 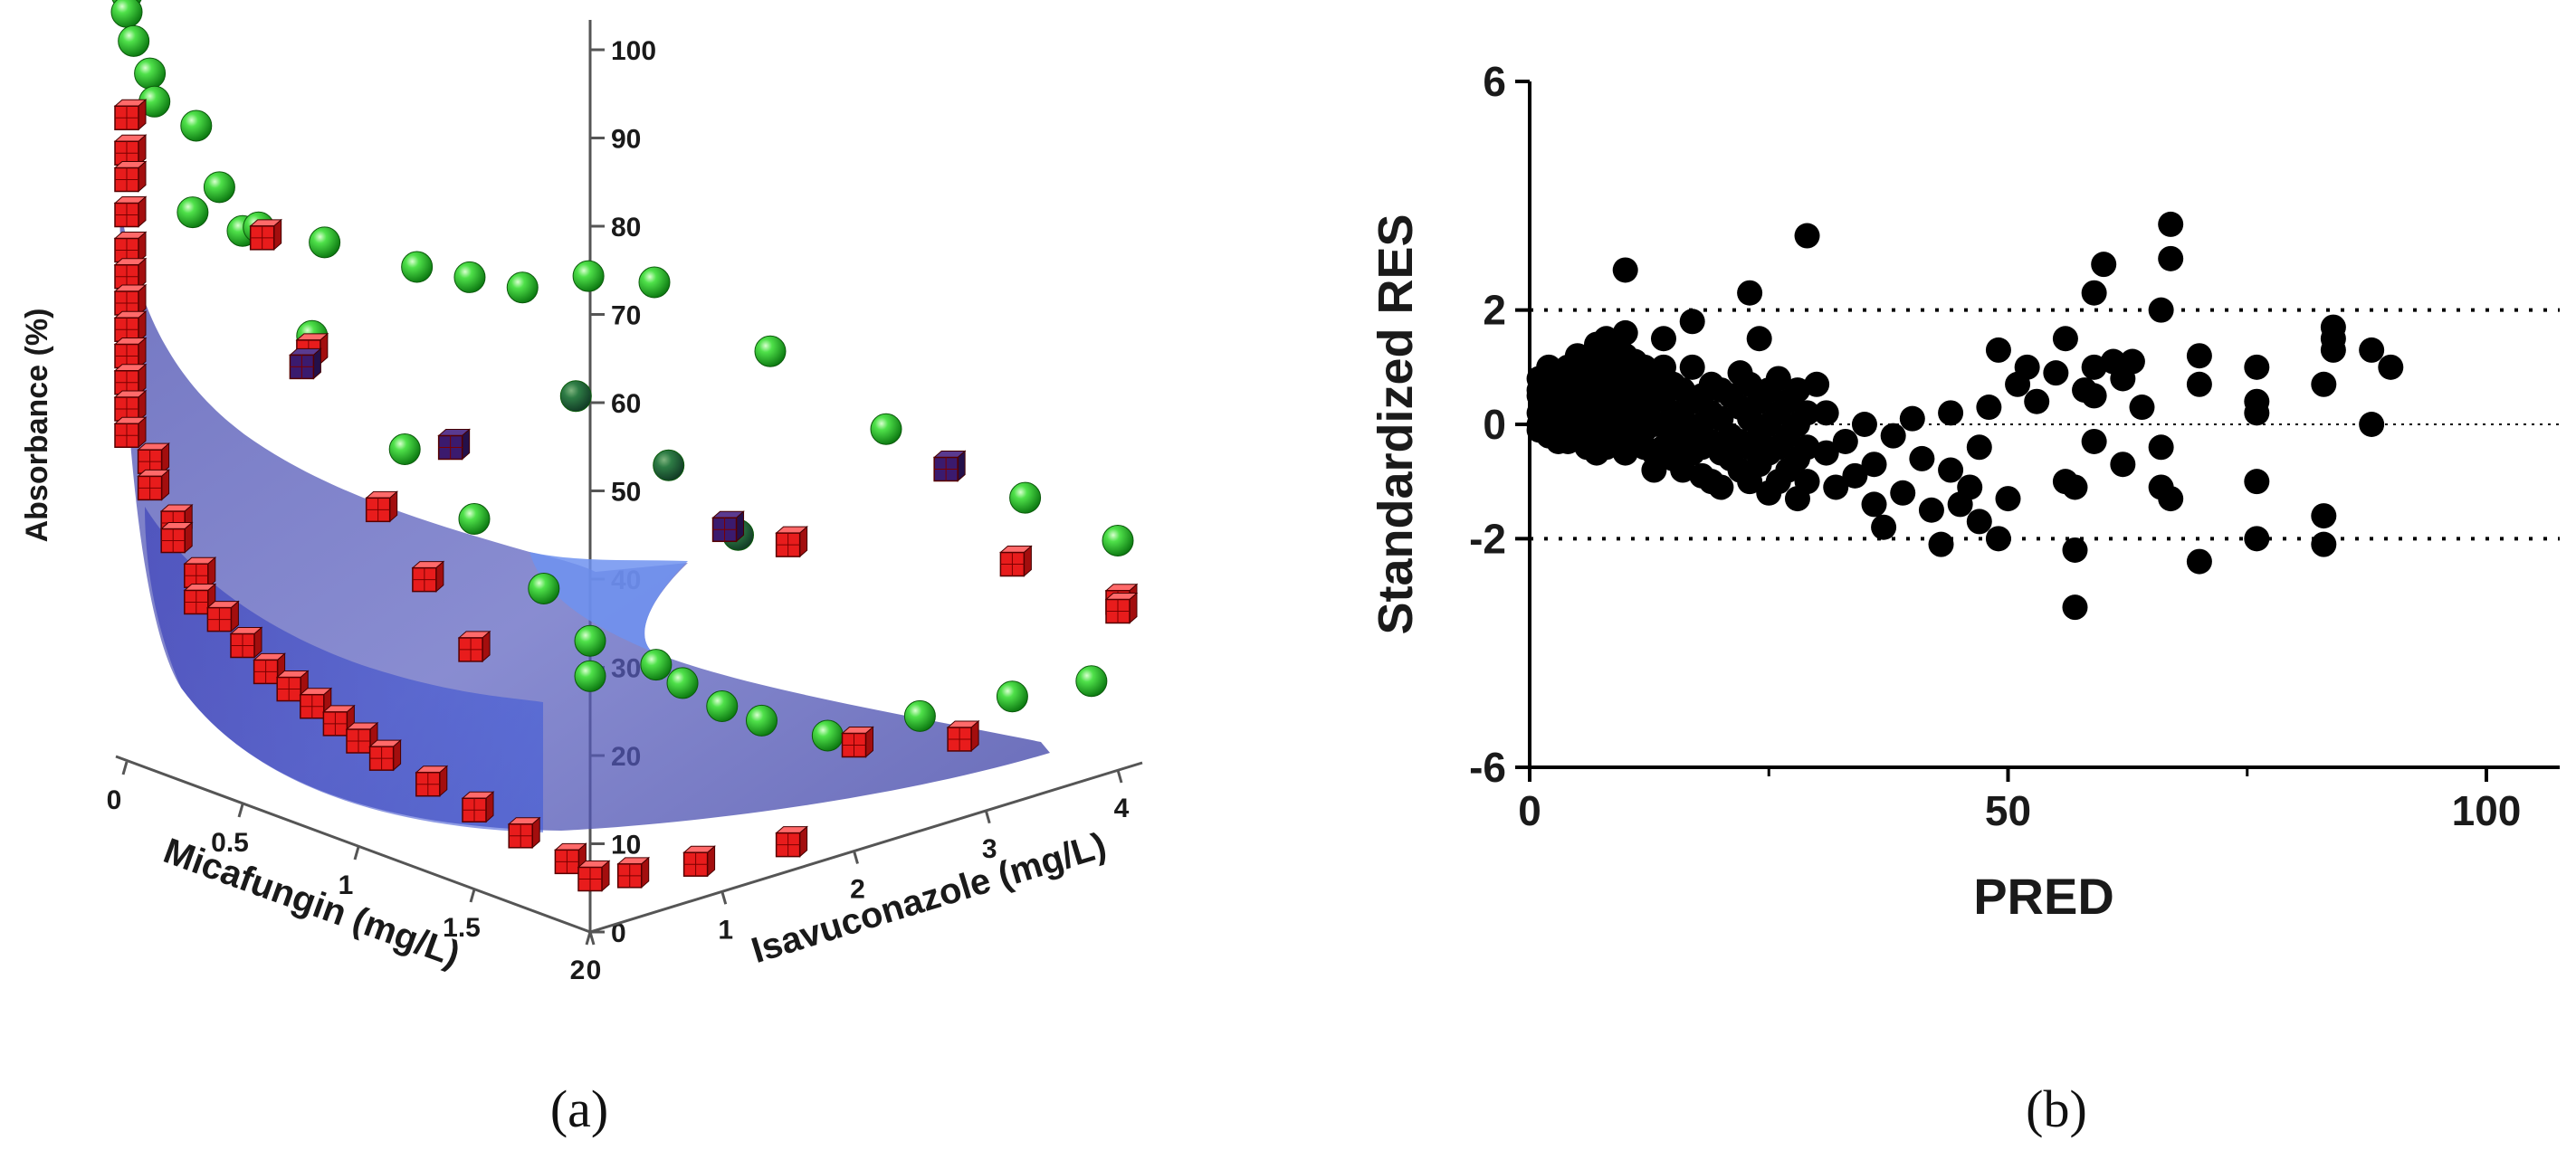 What do you see at coordinates (114, 800) in the screenshot?
I see `x-tick-label: 0` at bounding box center [114, 800].